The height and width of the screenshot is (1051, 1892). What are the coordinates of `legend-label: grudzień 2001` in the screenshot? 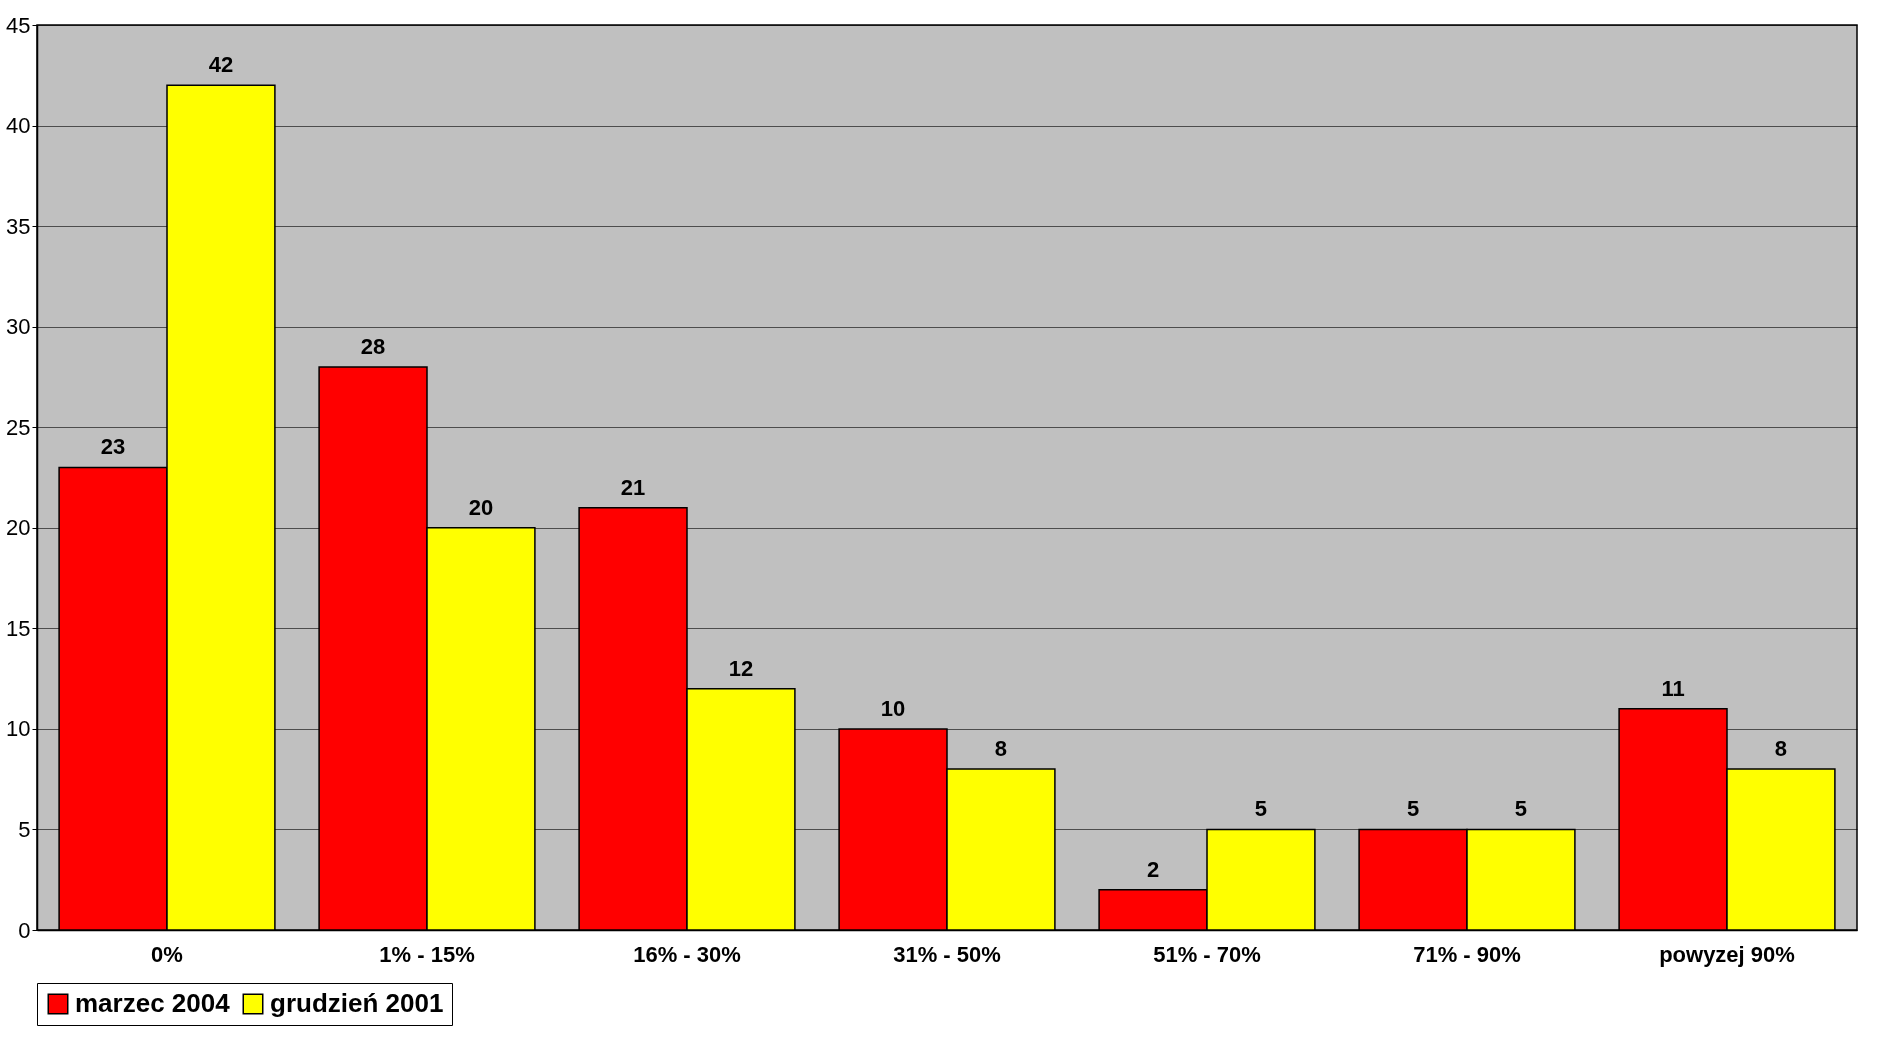 It's located at (357, 1003).